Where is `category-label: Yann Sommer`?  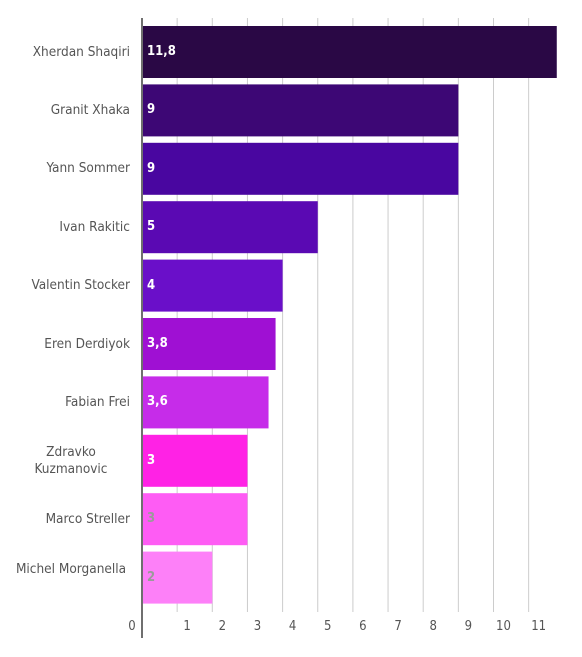
category-label: Yann Sommer is located at coordinates (88, 168).